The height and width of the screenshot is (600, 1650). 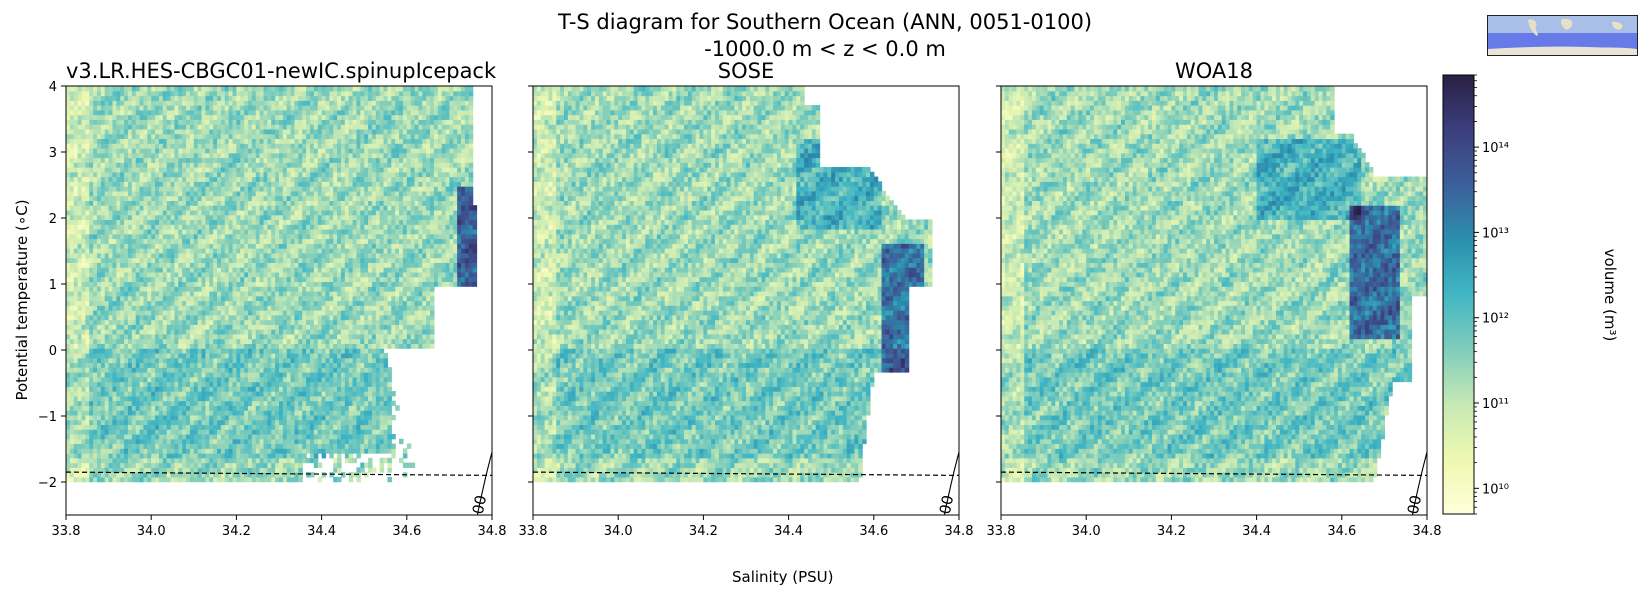 I want to click on y-tick-label: 2, so click(x=53, y=219).